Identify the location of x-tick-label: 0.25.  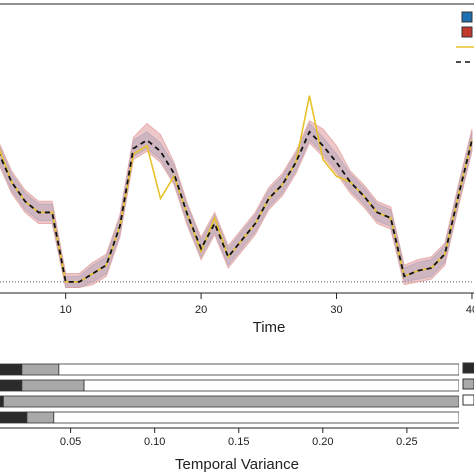
(406, 442).